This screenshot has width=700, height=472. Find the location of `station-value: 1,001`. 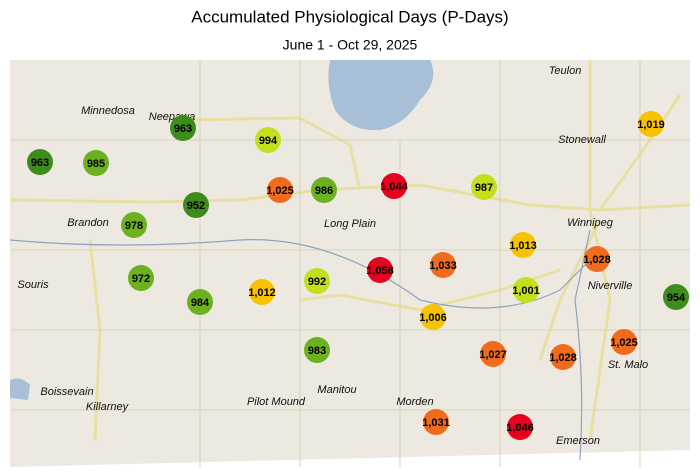

station-value: 1,001 is located at coordinates (526, 291).